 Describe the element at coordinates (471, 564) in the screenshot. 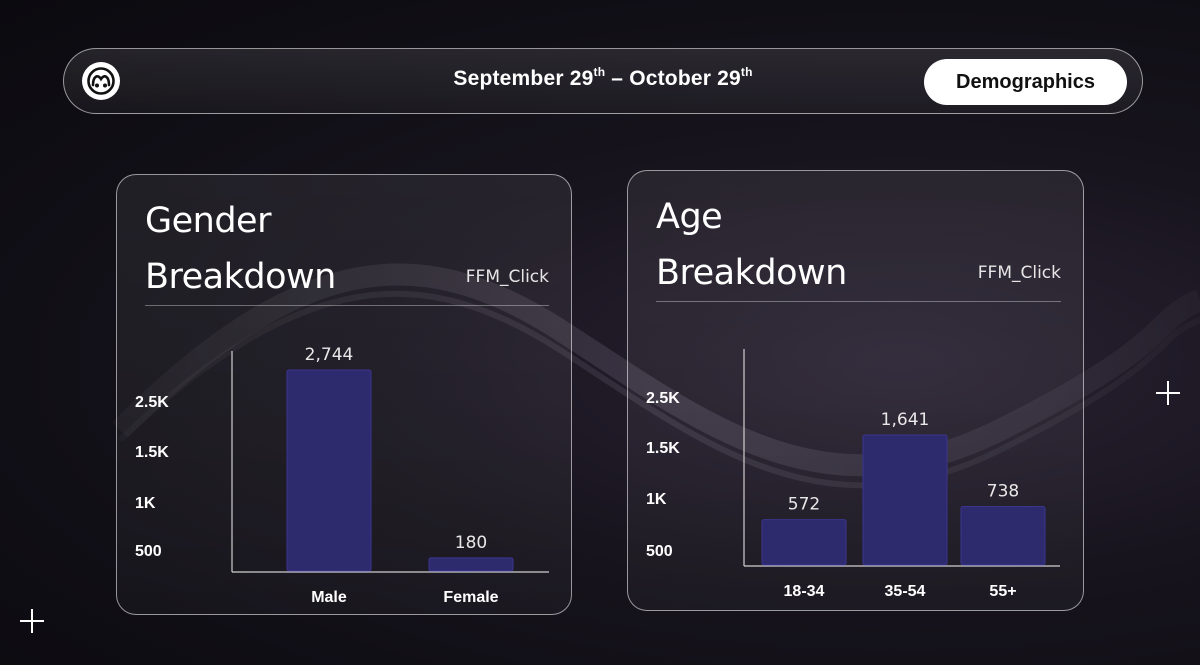

I see `bar-female` at that location.